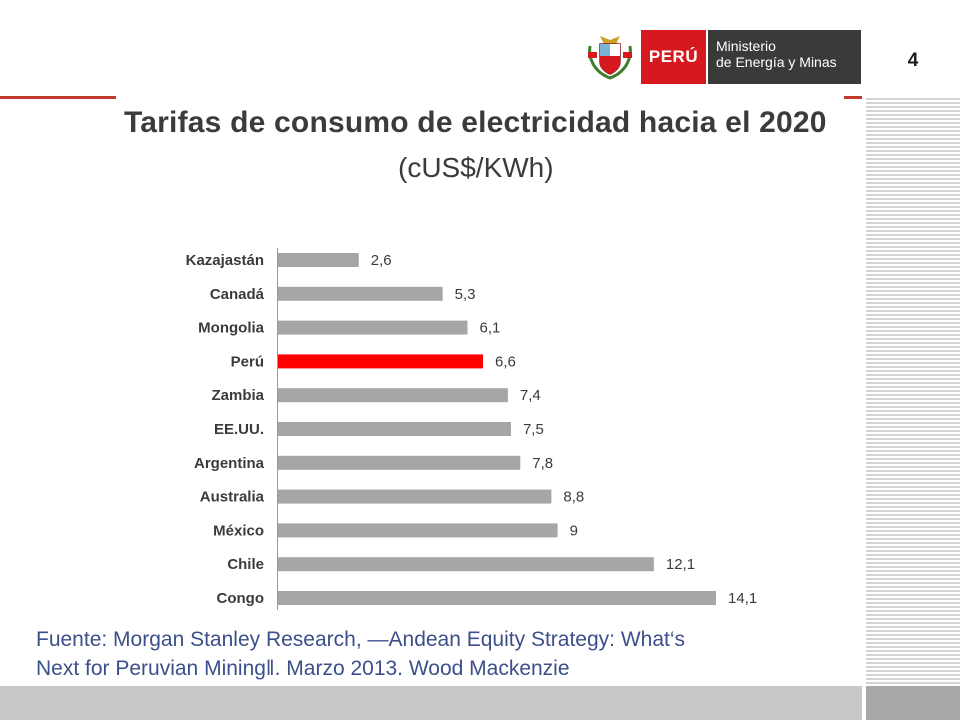 This screenshot has width=960, height=720. I want to click on category-label: Chile, so click(245, 564).